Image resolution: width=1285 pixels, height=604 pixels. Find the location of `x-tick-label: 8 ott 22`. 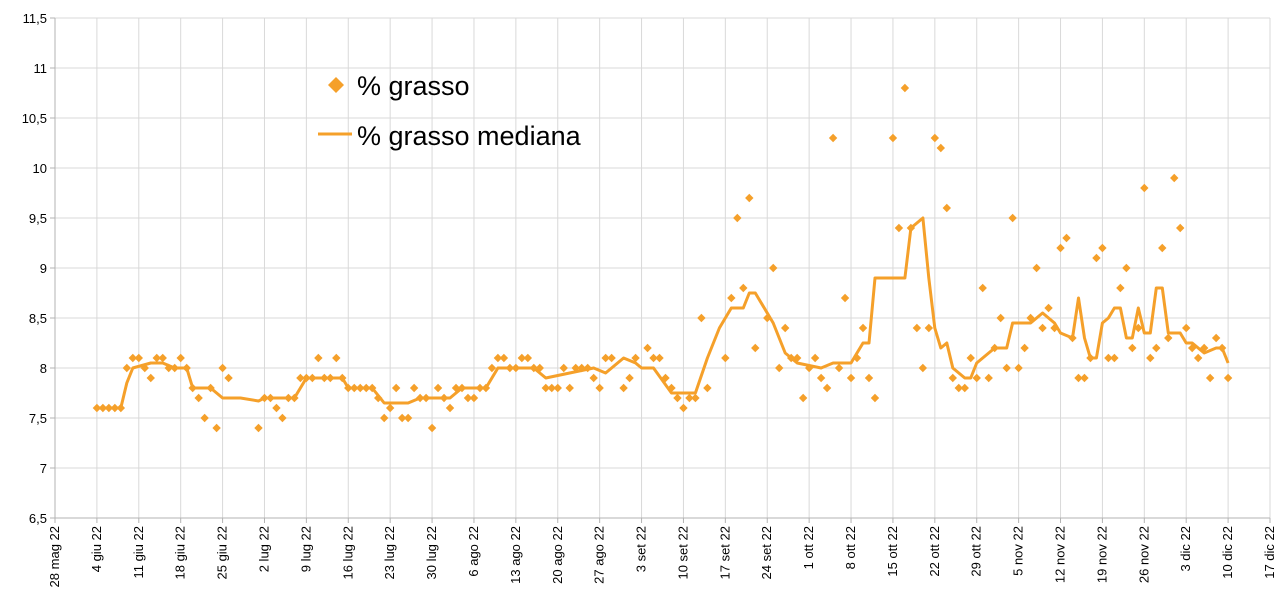

x-tick-label: 8 ott 22 is located at coordinates (850, 547).